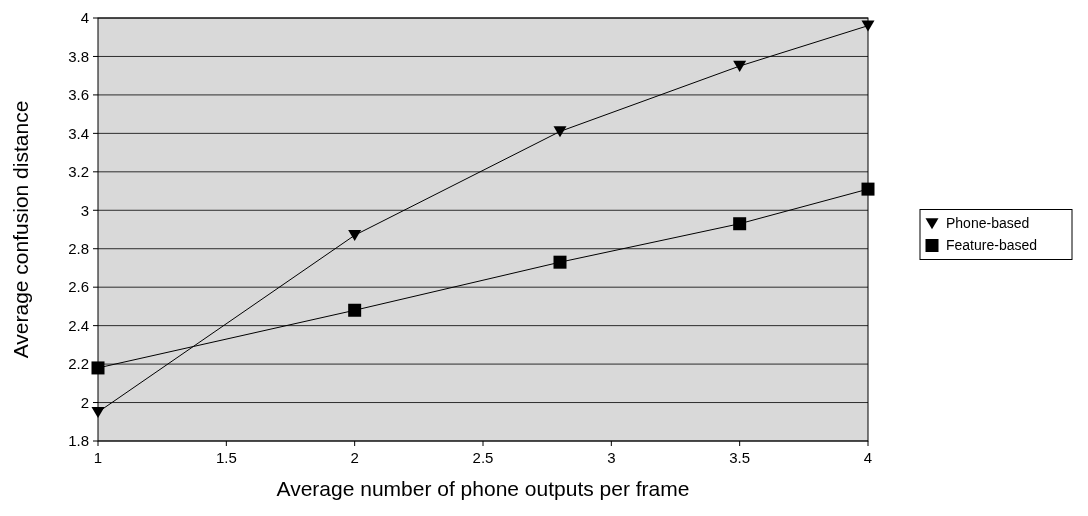 Image resolution: width=1088 pixels, height=516 pixels. What do you see at coordinates (84, 18) in the screenshot?
I see `y-tick-label: 4` at bounding box center [84, 18].